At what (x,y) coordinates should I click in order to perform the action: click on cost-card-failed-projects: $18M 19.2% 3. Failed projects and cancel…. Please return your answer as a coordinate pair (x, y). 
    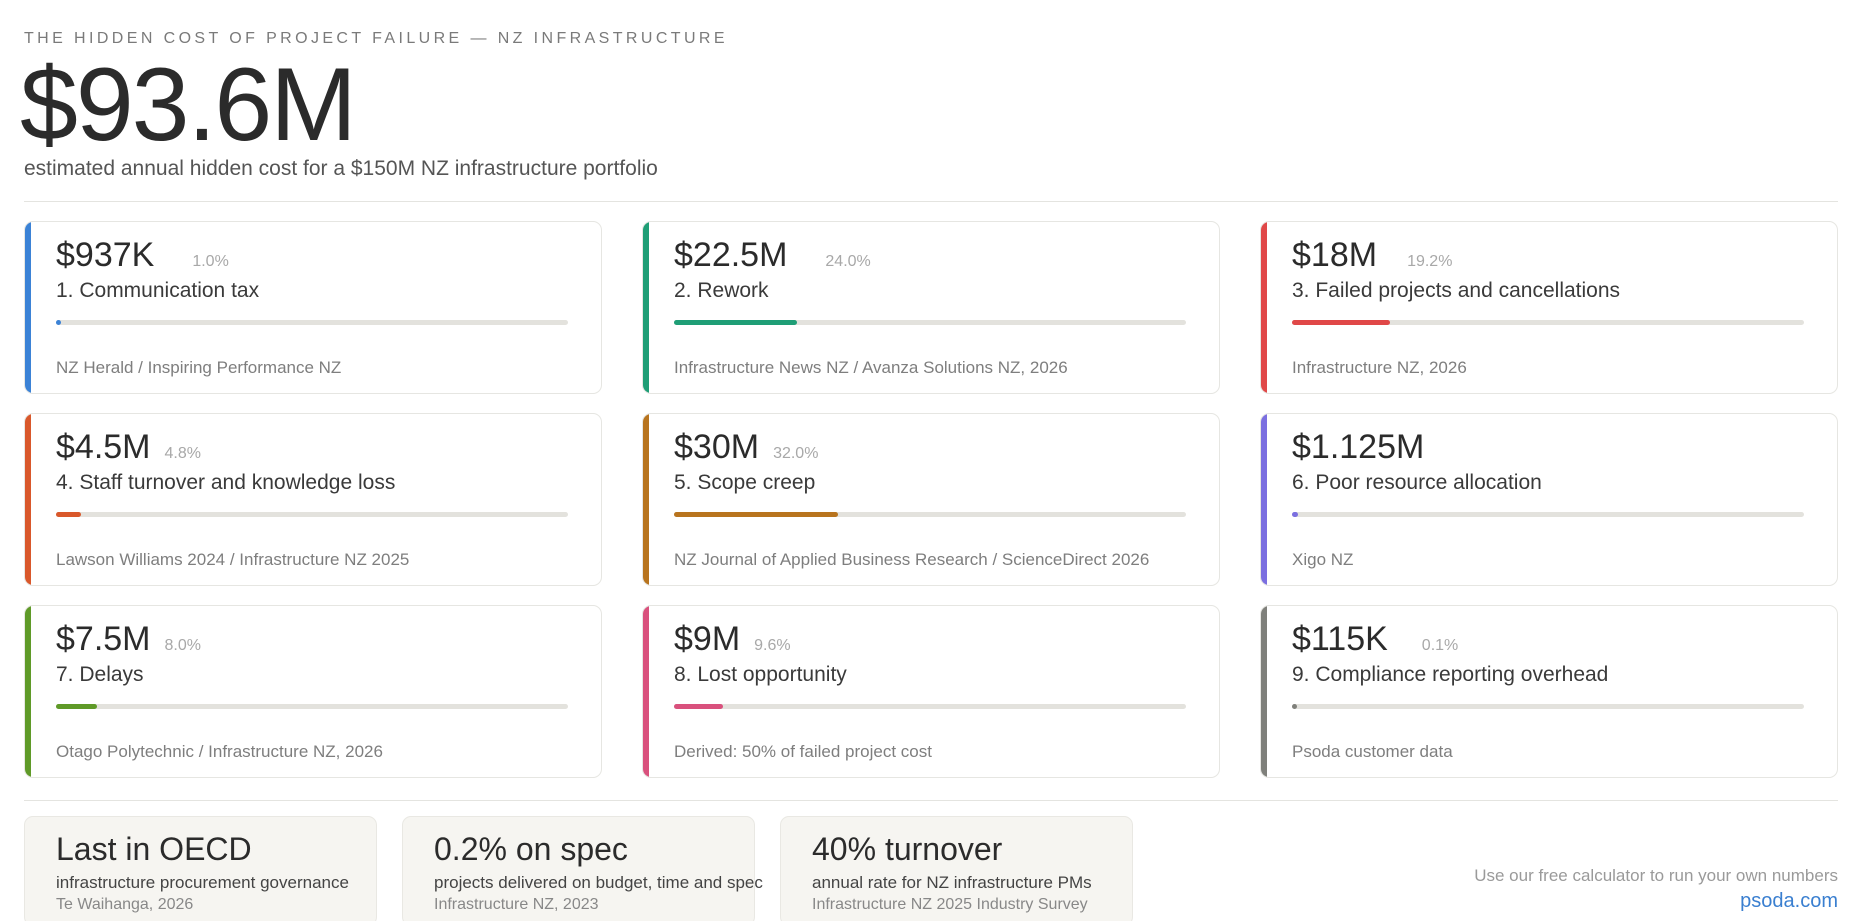
    Looking at the image, I should click on (1549, 307).